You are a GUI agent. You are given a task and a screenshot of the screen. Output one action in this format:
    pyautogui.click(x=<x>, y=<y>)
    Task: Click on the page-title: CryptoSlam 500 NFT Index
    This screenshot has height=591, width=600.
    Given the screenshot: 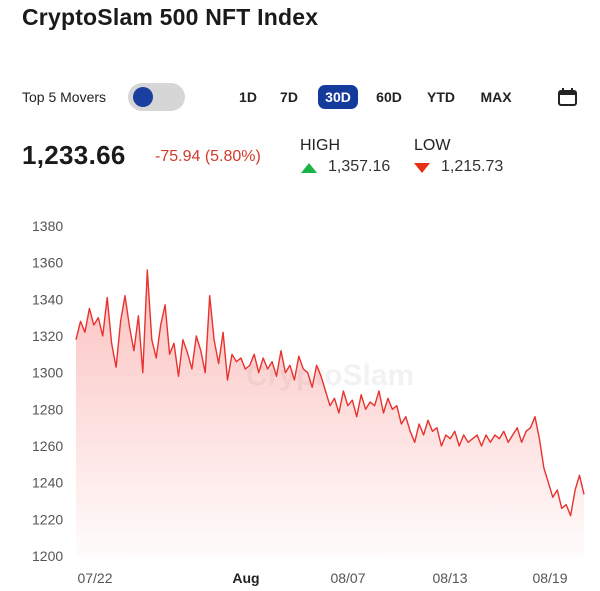 What is the action you would take?
    pyautogui.click(x=170, y=17)
    